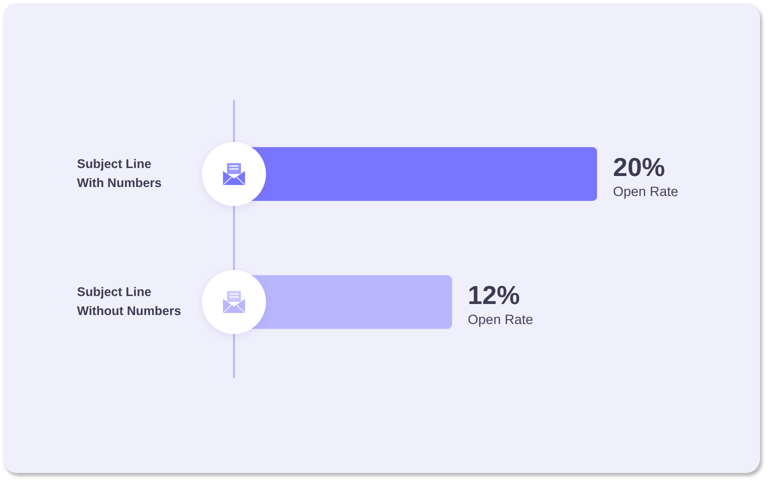 The image size is (768, 482). I want to click on y-tick-label: Subject Line Without Numbers, so click(129, 301).